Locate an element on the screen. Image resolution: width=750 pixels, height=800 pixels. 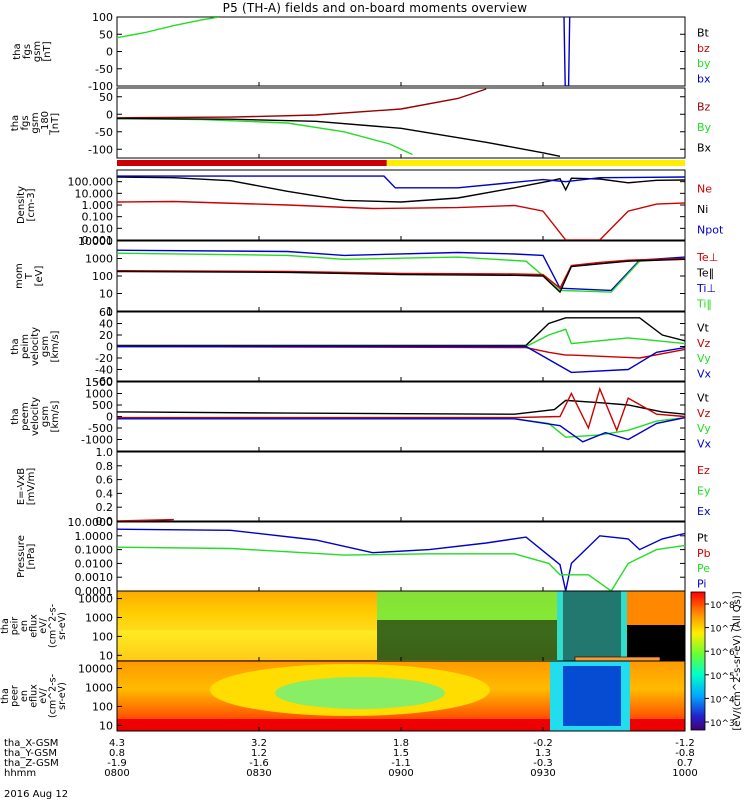
x-tick-label: 1.3 is located at coordinates (543, 753).